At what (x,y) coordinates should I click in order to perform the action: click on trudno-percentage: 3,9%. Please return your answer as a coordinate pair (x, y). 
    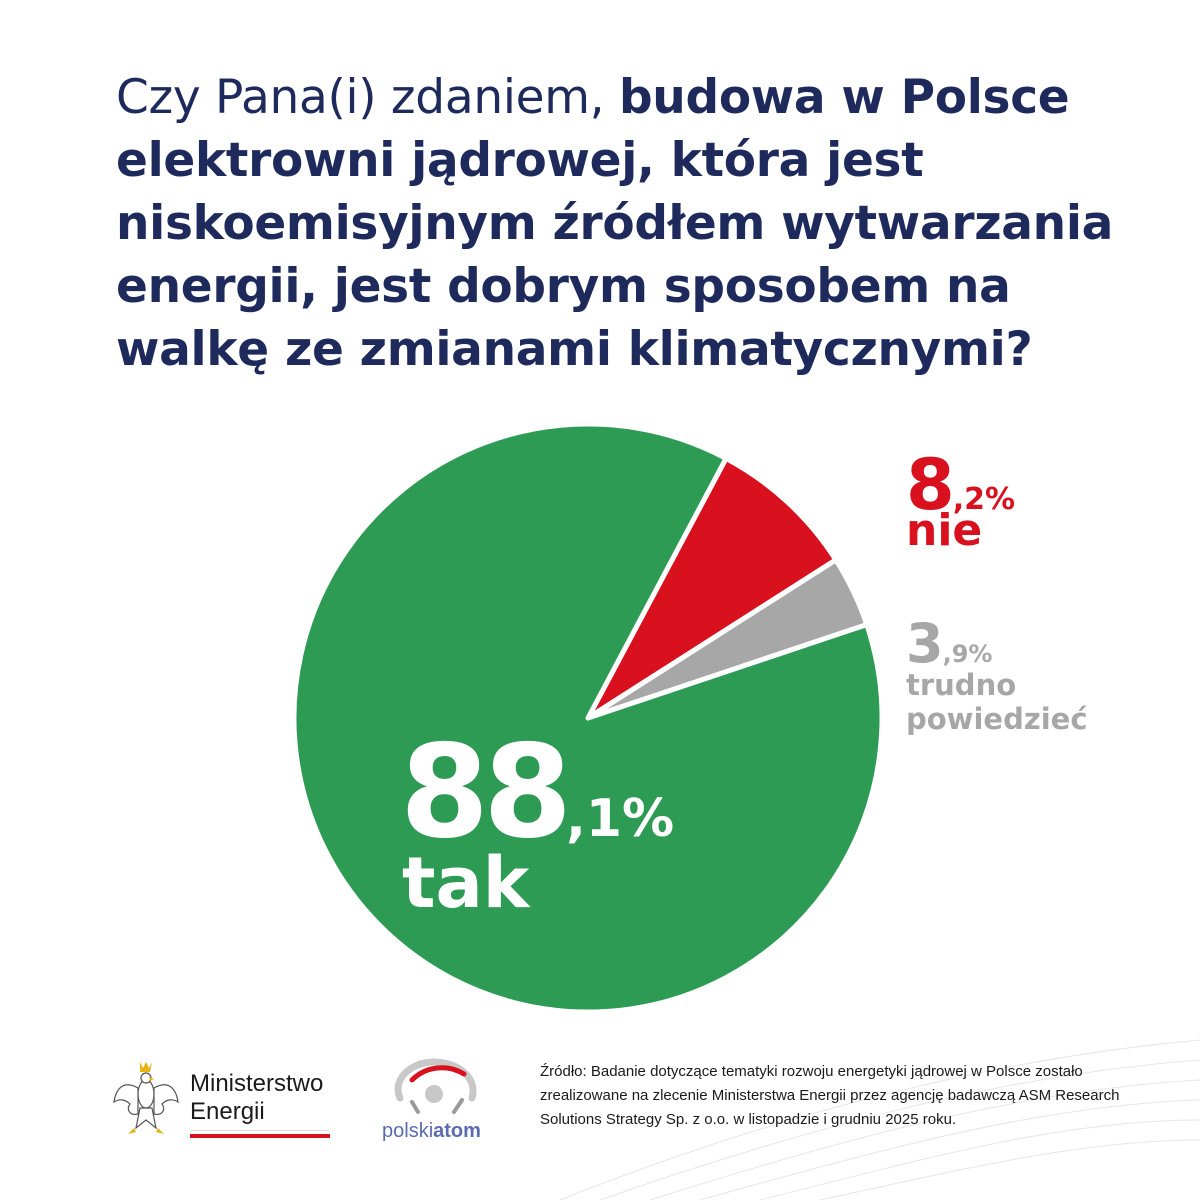
    Looking at the image, I should click on (949, 643).